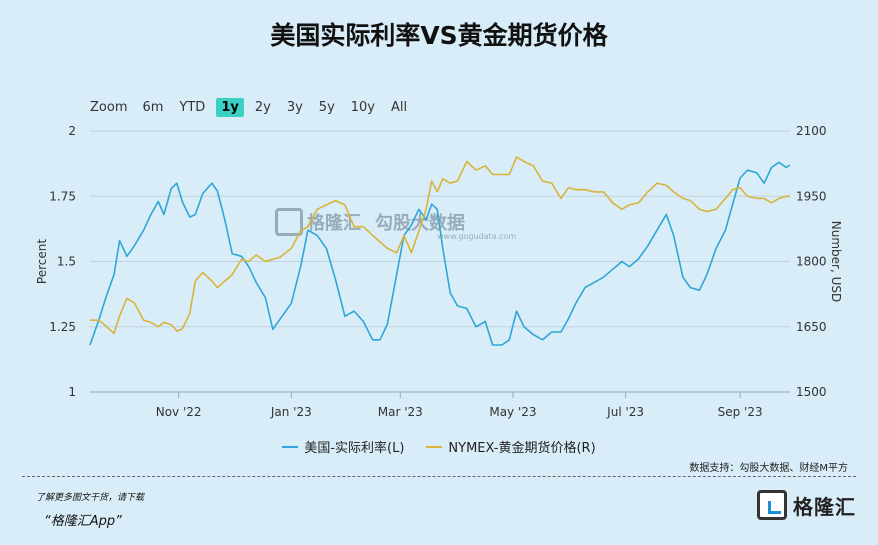  What do you see at coordinates (768, 468) in the screenshot?
I see `data-source: 数据支持：勾股大数据、财经M平方` at bounding box center [768, 468].